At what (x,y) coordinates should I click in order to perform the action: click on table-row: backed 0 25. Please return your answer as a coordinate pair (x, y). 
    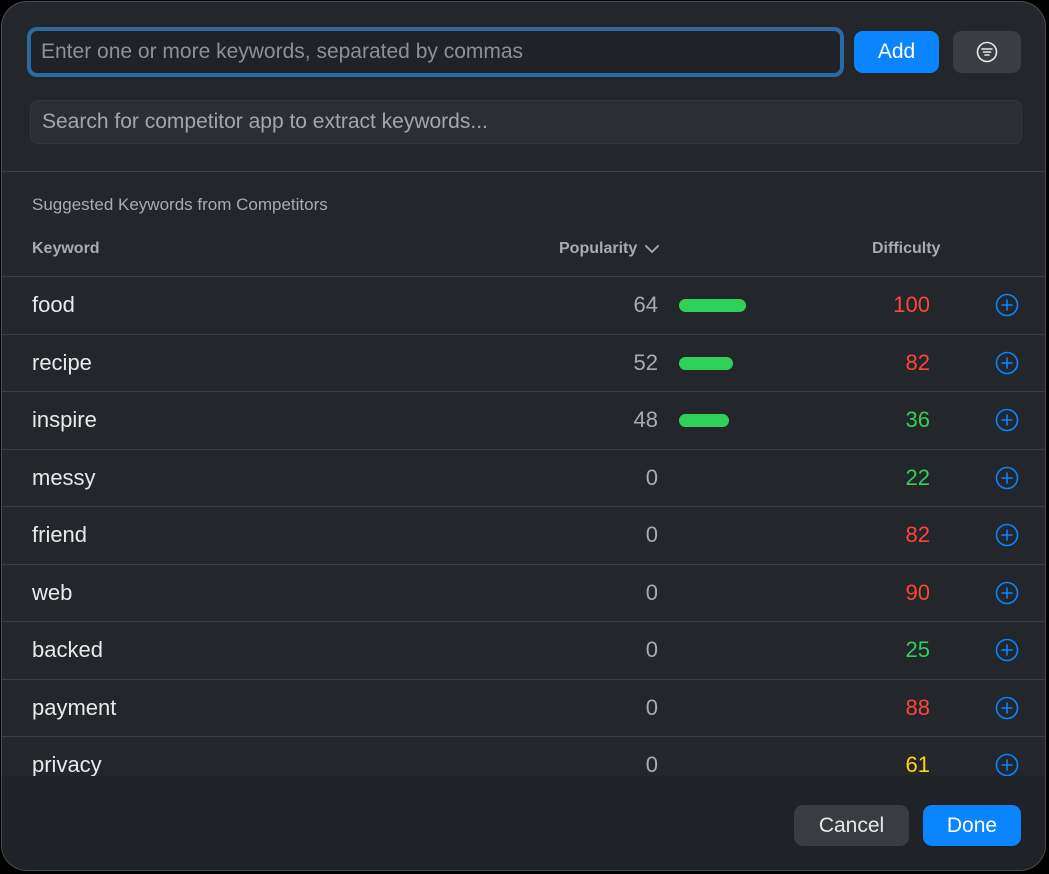
    Looking at the image, I should click on (523, 650).